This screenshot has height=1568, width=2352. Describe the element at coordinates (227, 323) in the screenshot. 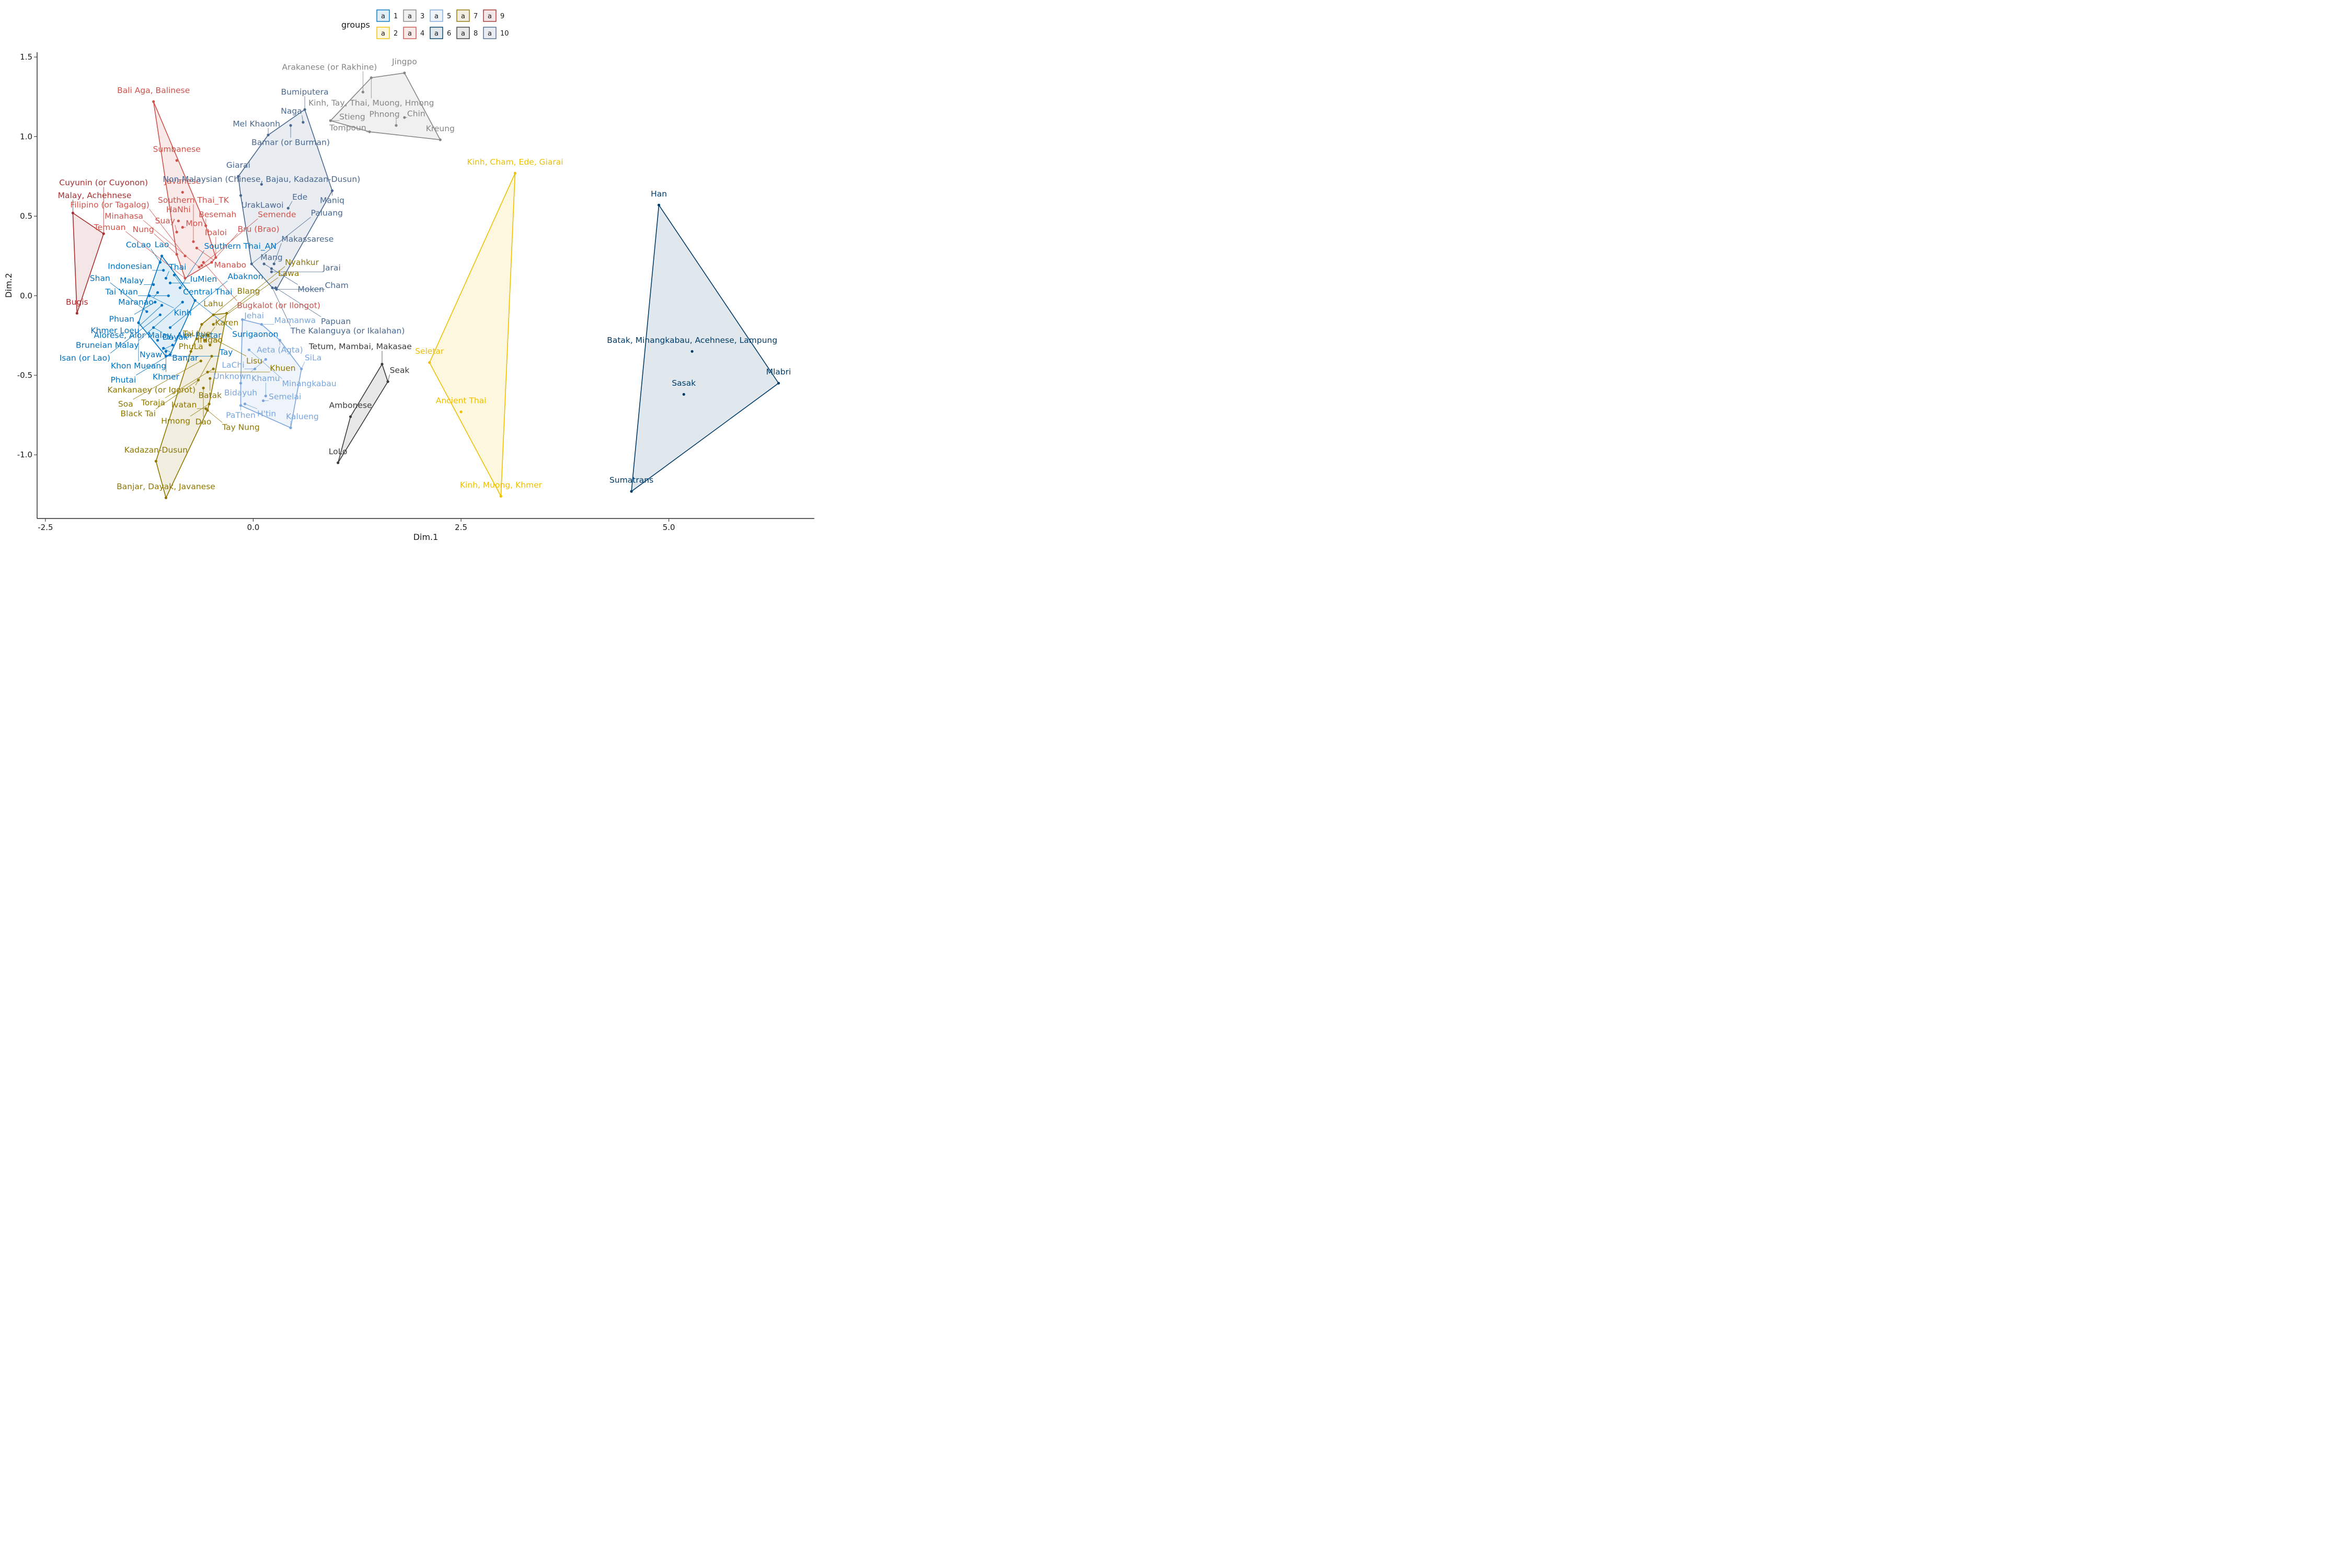

I see `point-label: Karen` at that location.